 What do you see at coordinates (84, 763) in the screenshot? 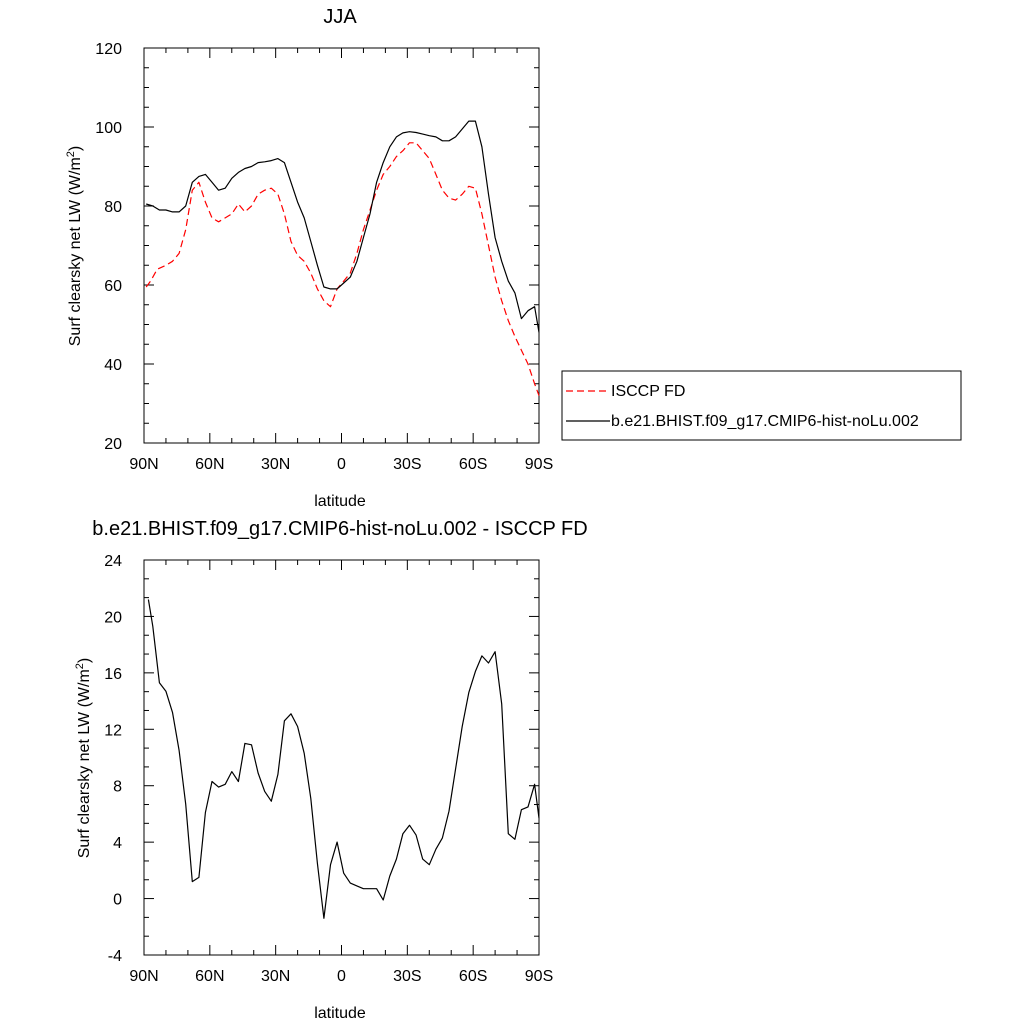
I see `bottom-y-axis-label-main: Surf clearsky net LW (W/m` at bounding box center [84, 763].